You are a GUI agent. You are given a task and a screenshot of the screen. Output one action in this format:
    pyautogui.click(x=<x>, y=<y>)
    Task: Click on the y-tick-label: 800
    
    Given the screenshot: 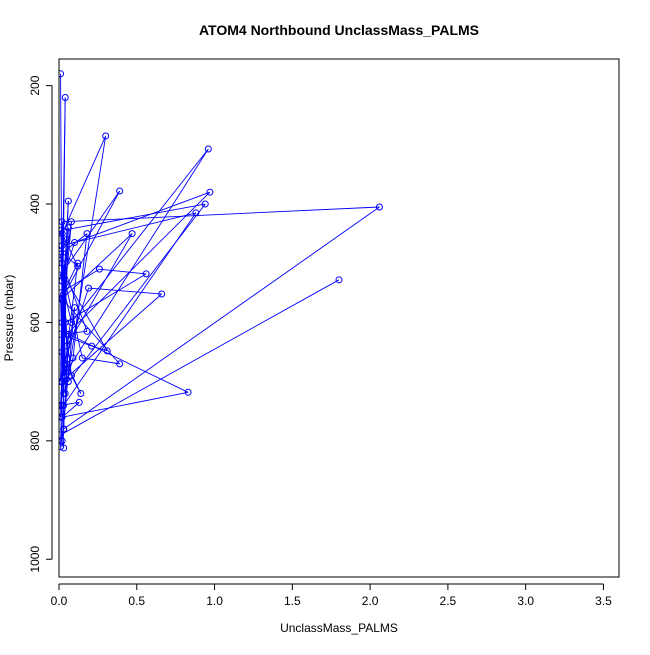 What is the action you would take?
    pyautogui.click(x=35, y=441)
    